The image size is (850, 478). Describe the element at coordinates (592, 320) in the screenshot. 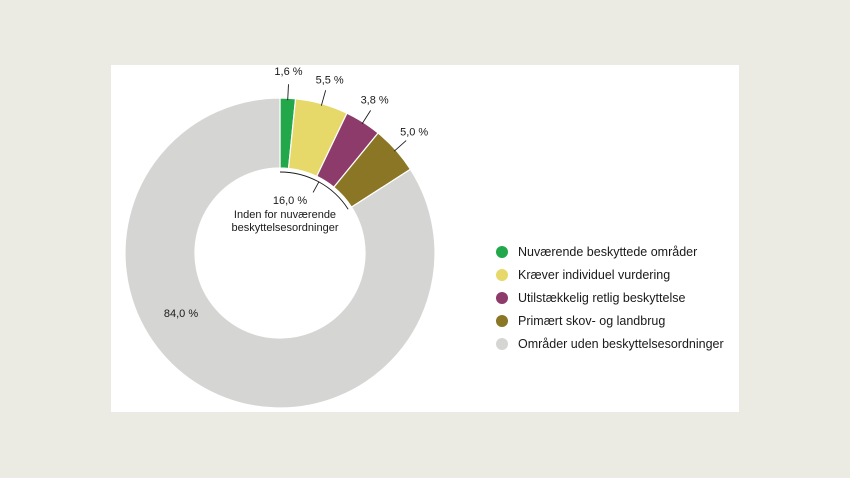

I see `legend-label: Primært skov- og landbrug` at that location.